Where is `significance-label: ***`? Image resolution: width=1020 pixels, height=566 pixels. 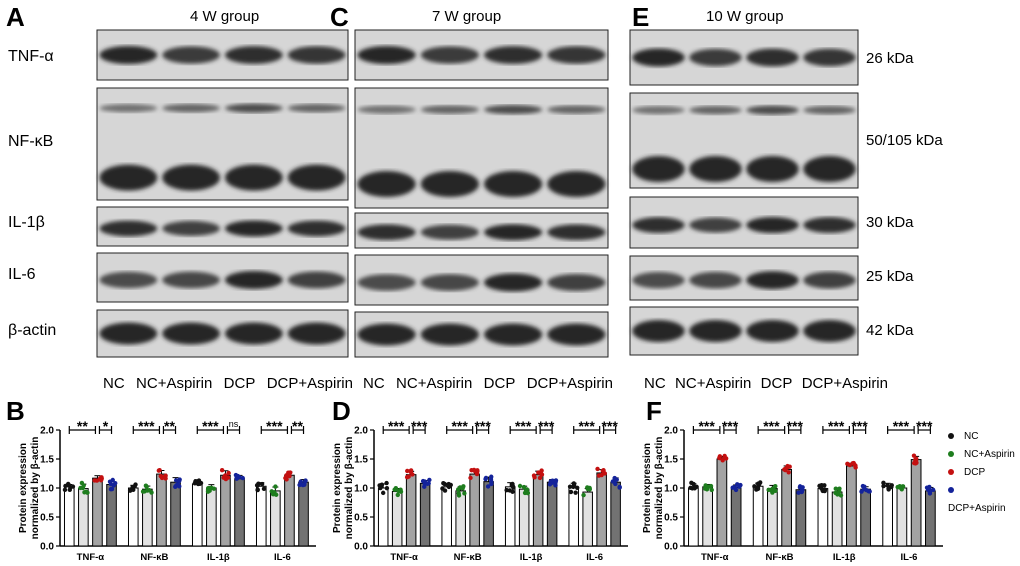
significance-label: *** is located at coordinates (146, 426).